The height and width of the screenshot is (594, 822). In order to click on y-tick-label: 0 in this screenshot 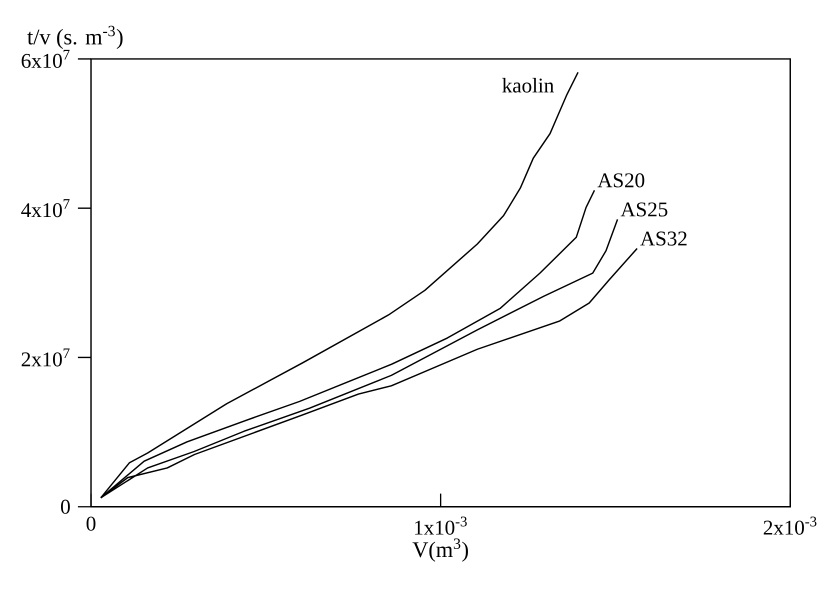, I will do `click(65, 507)`.